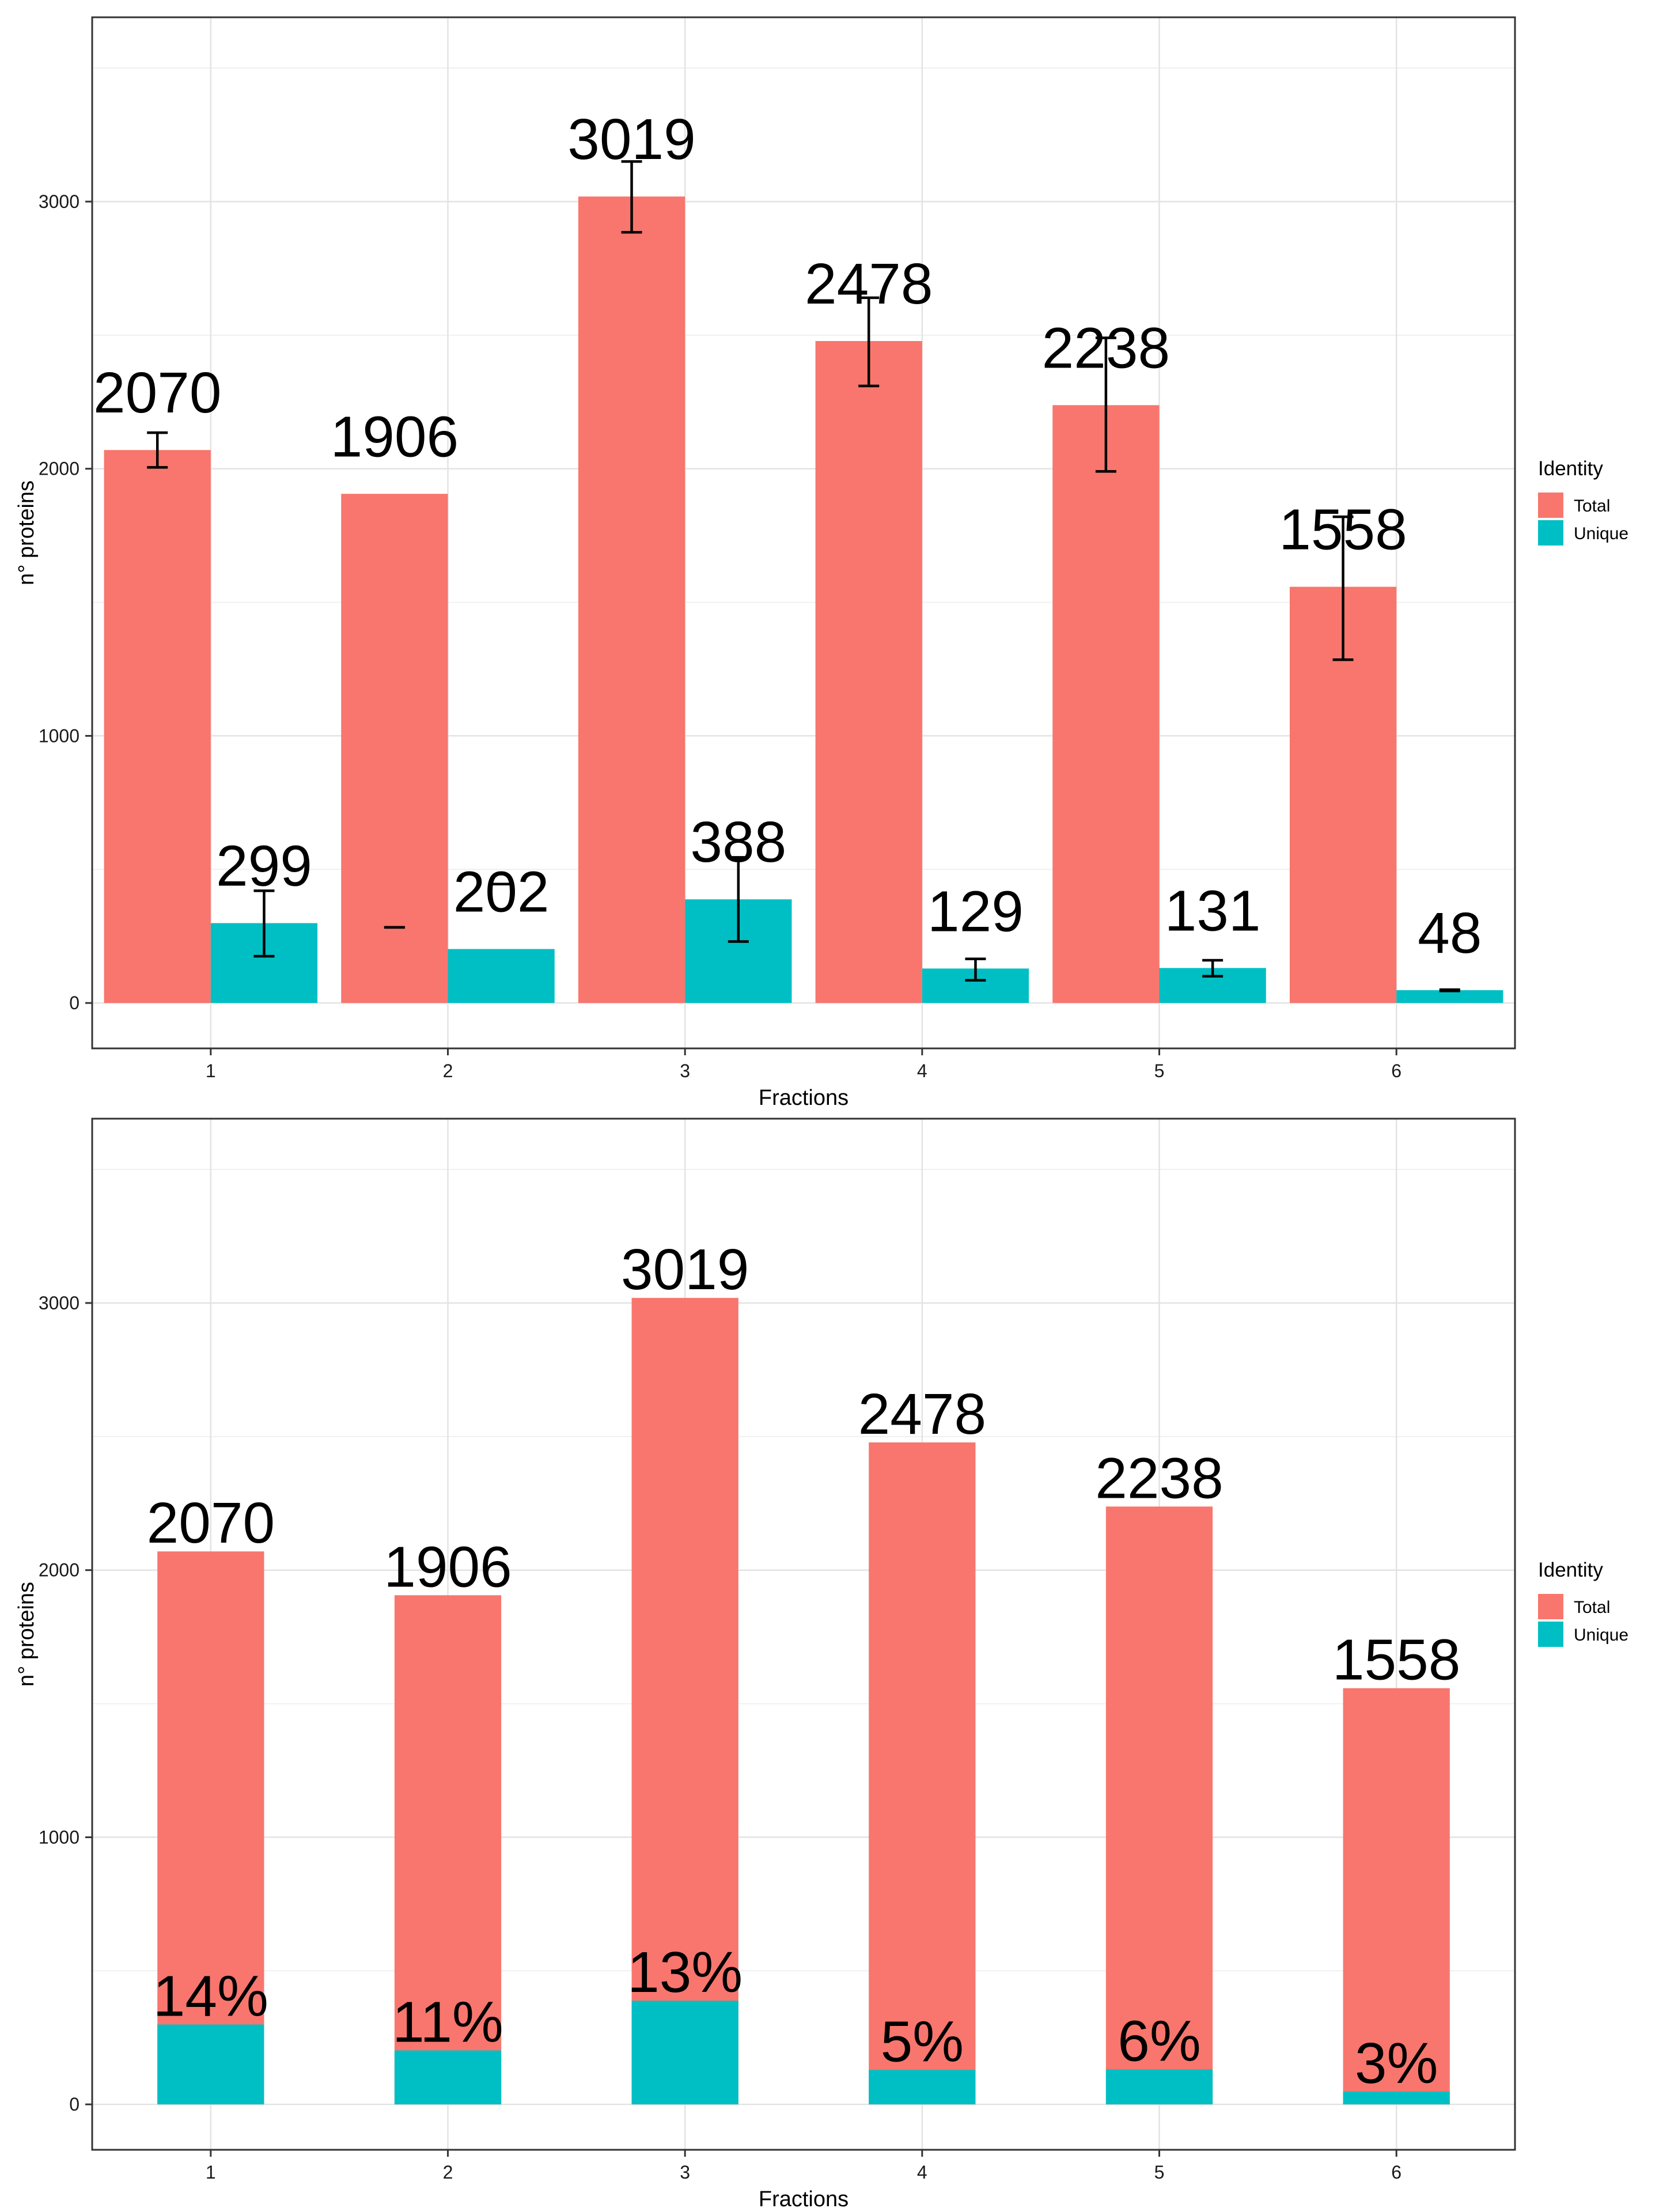 The width and height of the screenshot is (1659, 2212). Describe the element at coordinates (1159, 2041) in the screenshot. I see `data-label-unique-pct-5: 6%` at that location.